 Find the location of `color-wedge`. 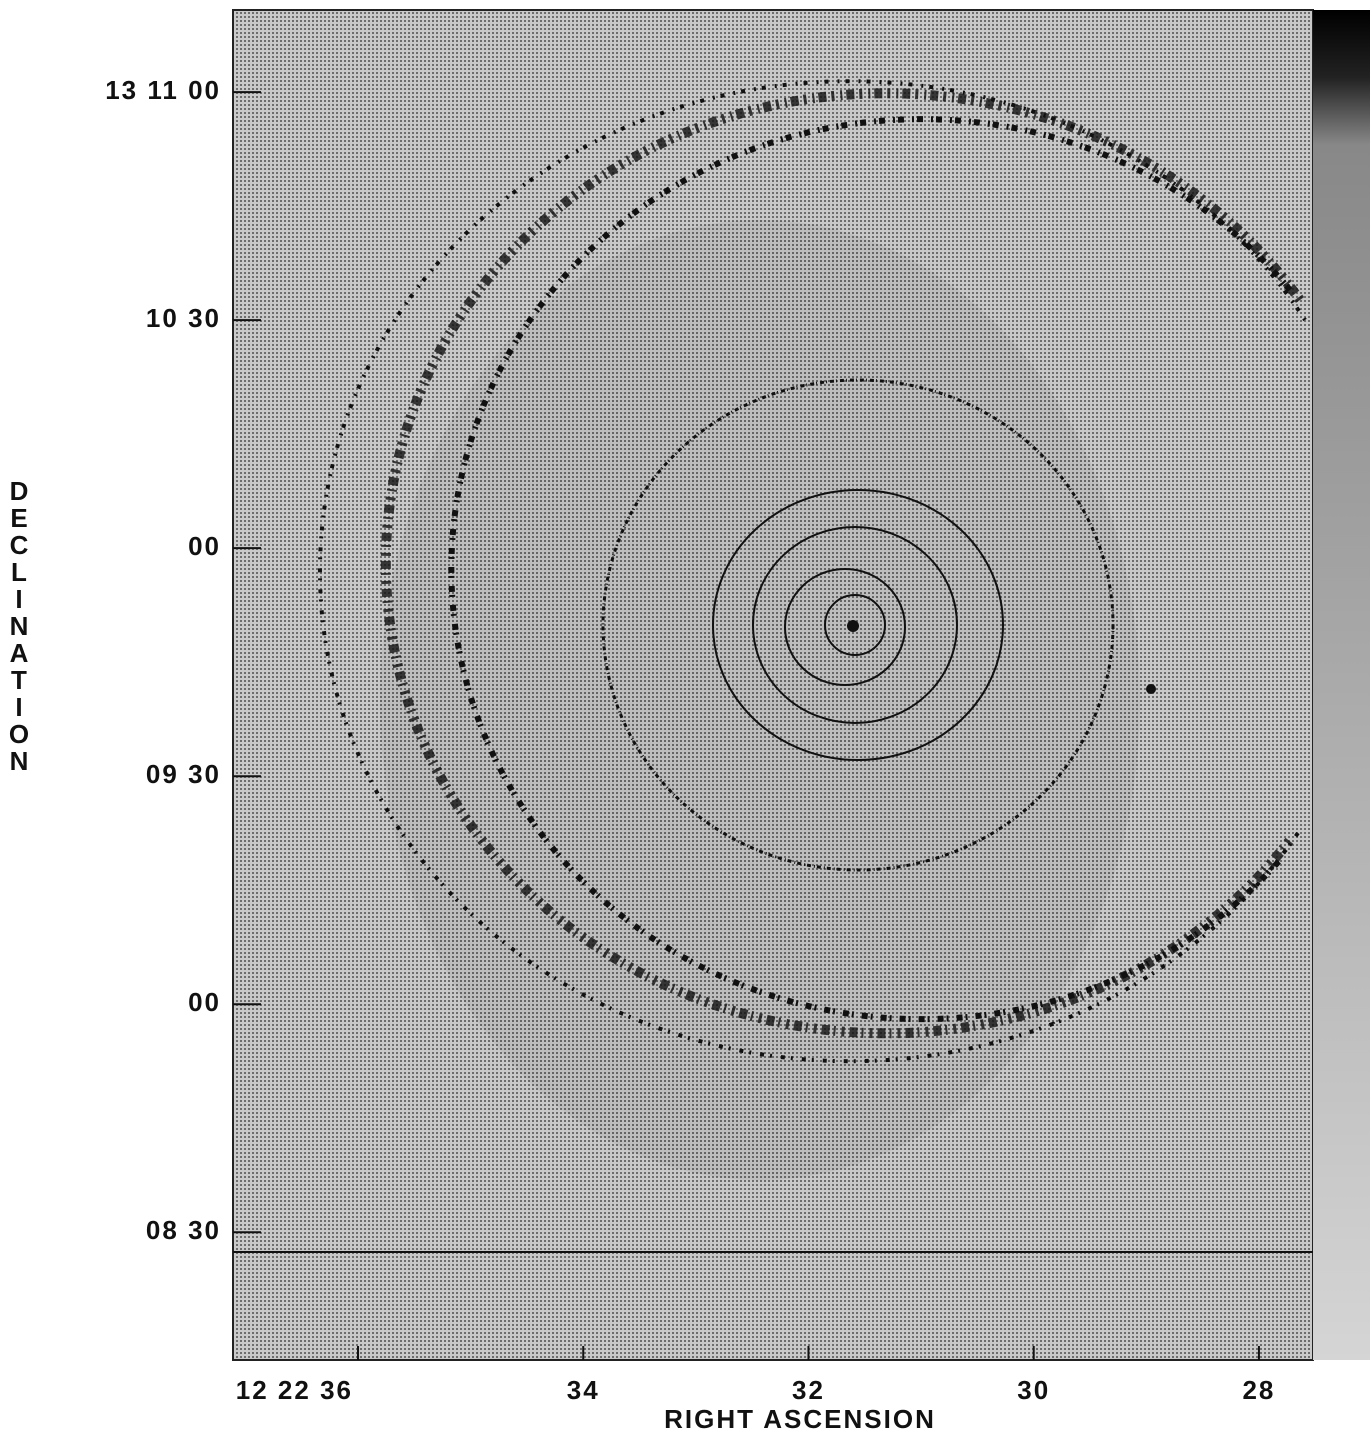

color-wedge is located at coordinates (1341, 685).